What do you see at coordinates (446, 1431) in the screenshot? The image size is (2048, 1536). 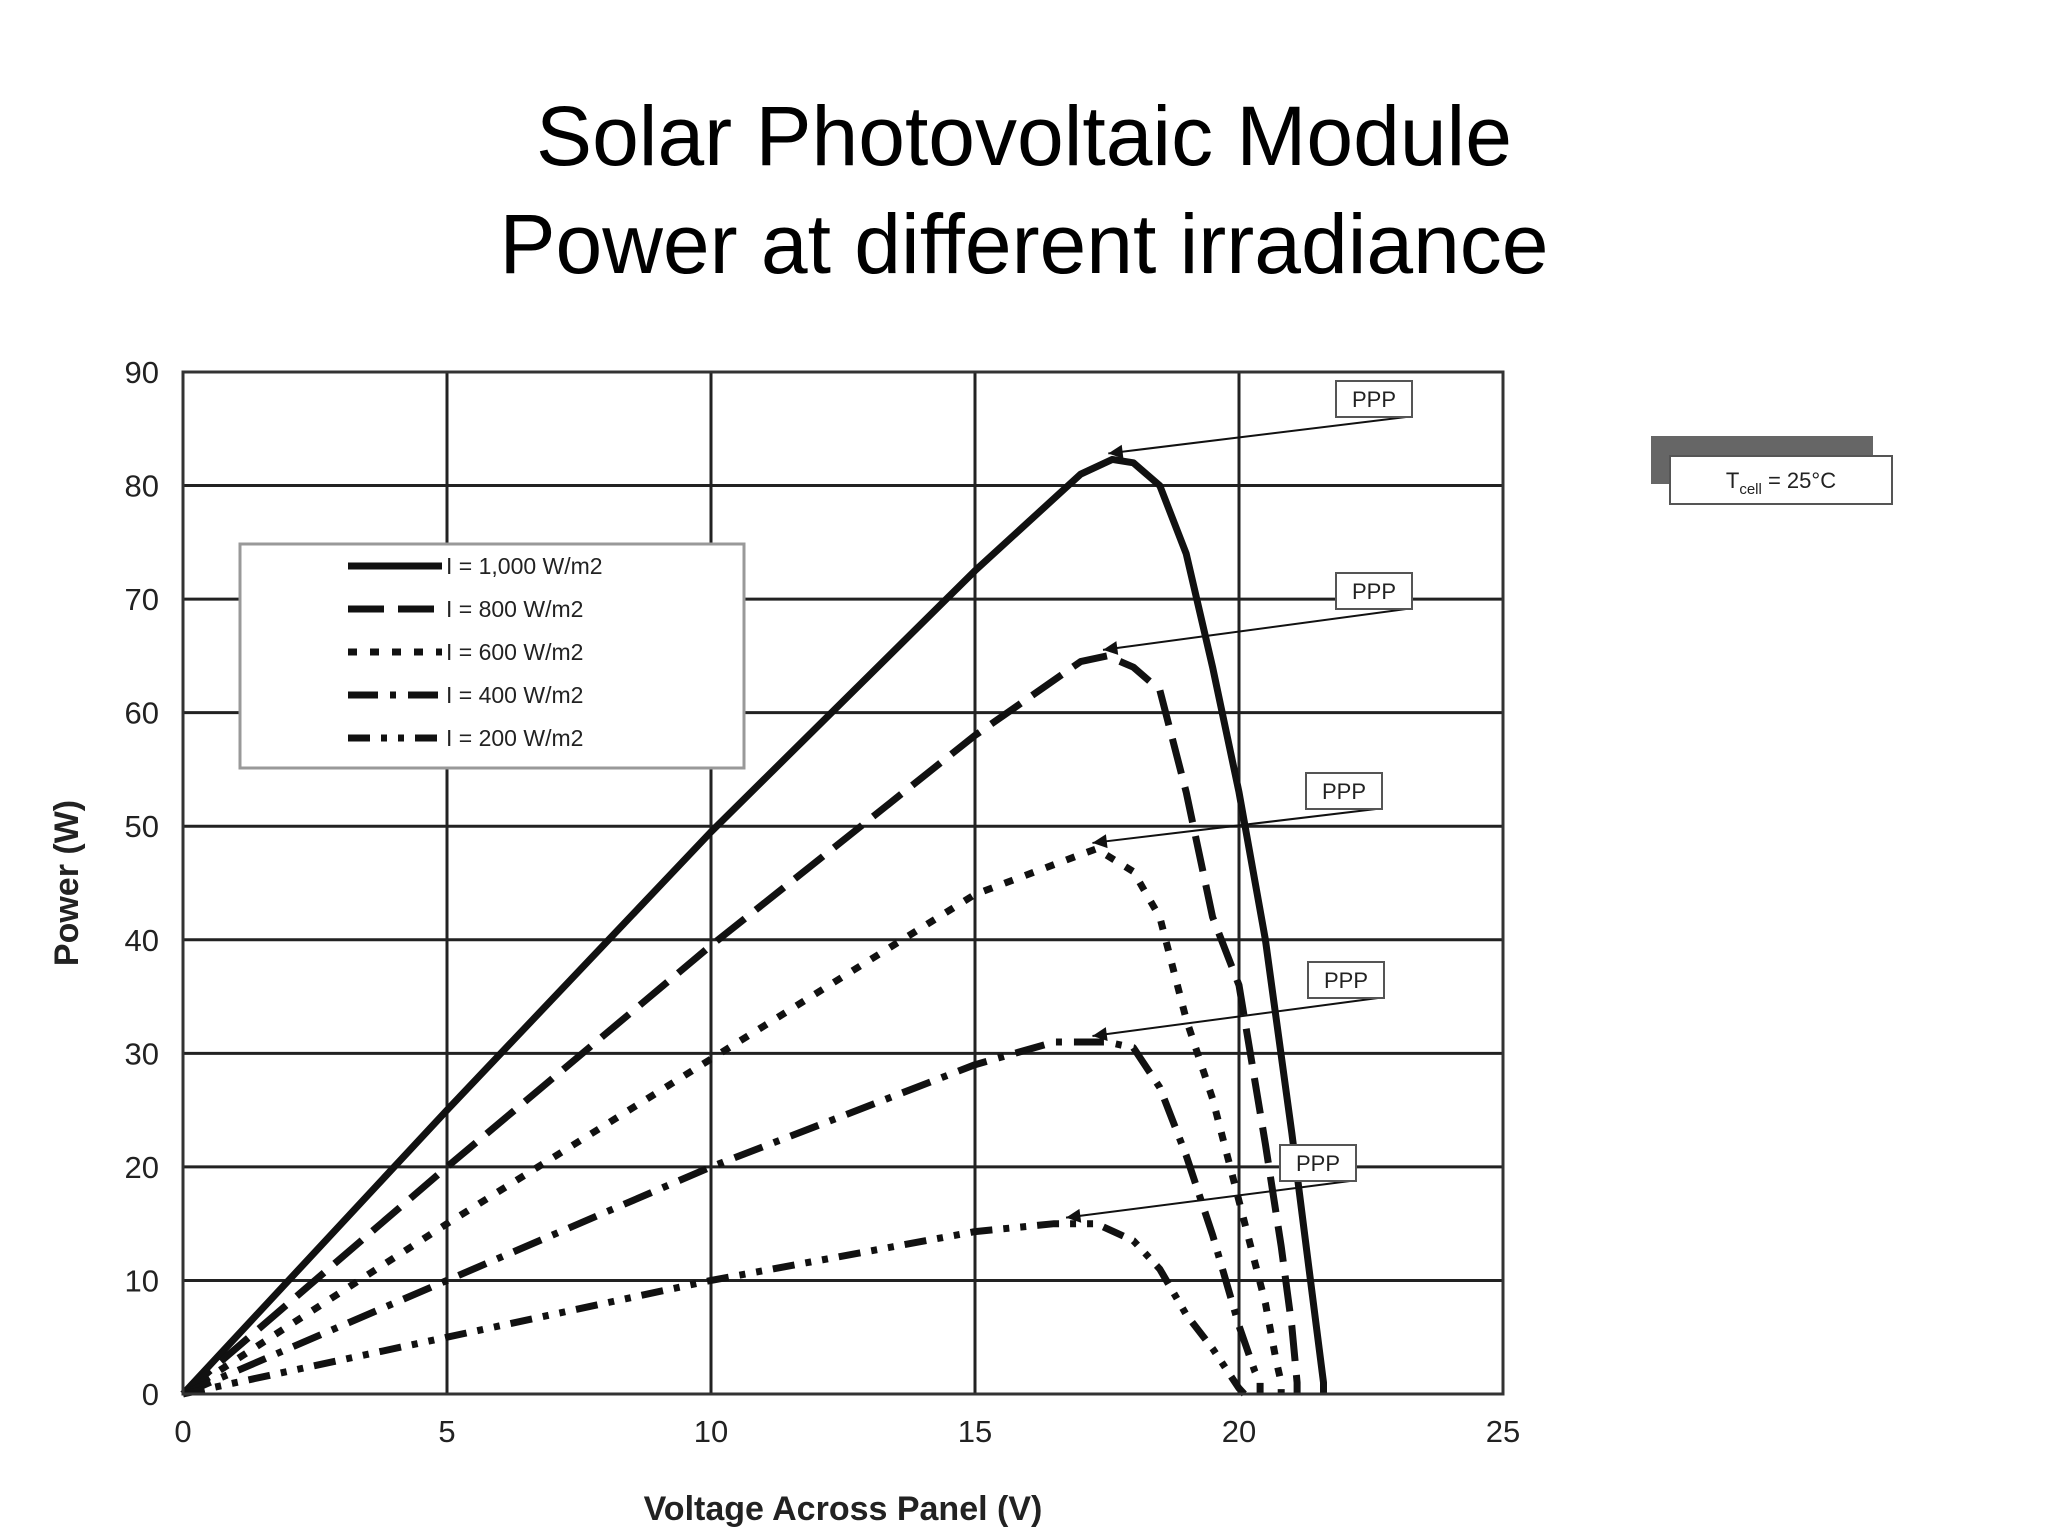 I see `x-tick-label: 5` at bounding box center [446, 1431].